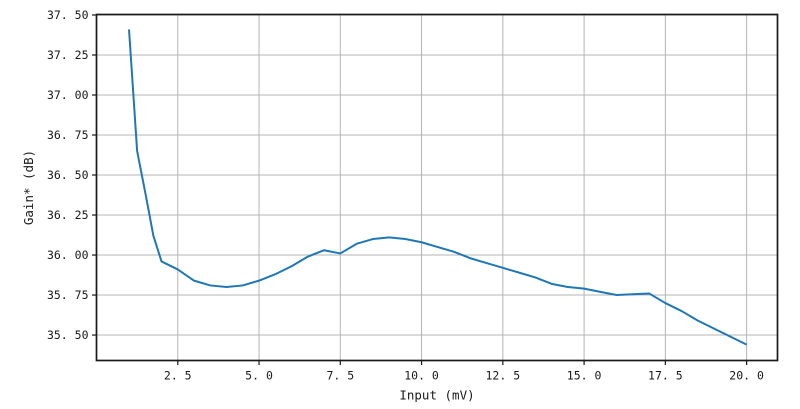 Image resolution: width=800 pixels, height=409 pixels. Describe the element at coordinates (68, 95) in the screenshot. I see `y-tick-label: 37. 00` at that location.